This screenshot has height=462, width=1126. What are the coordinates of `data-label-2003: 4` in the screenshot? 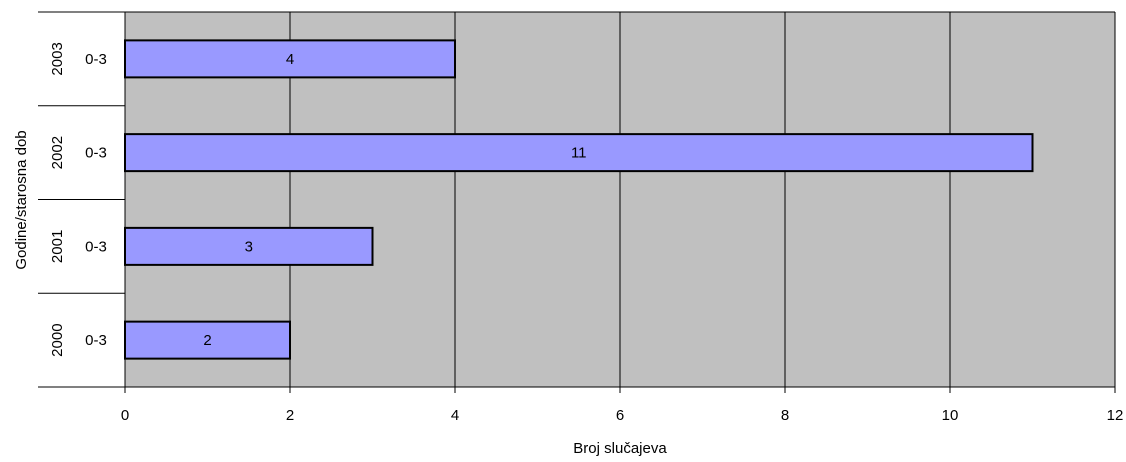 It's located at (290, 59).